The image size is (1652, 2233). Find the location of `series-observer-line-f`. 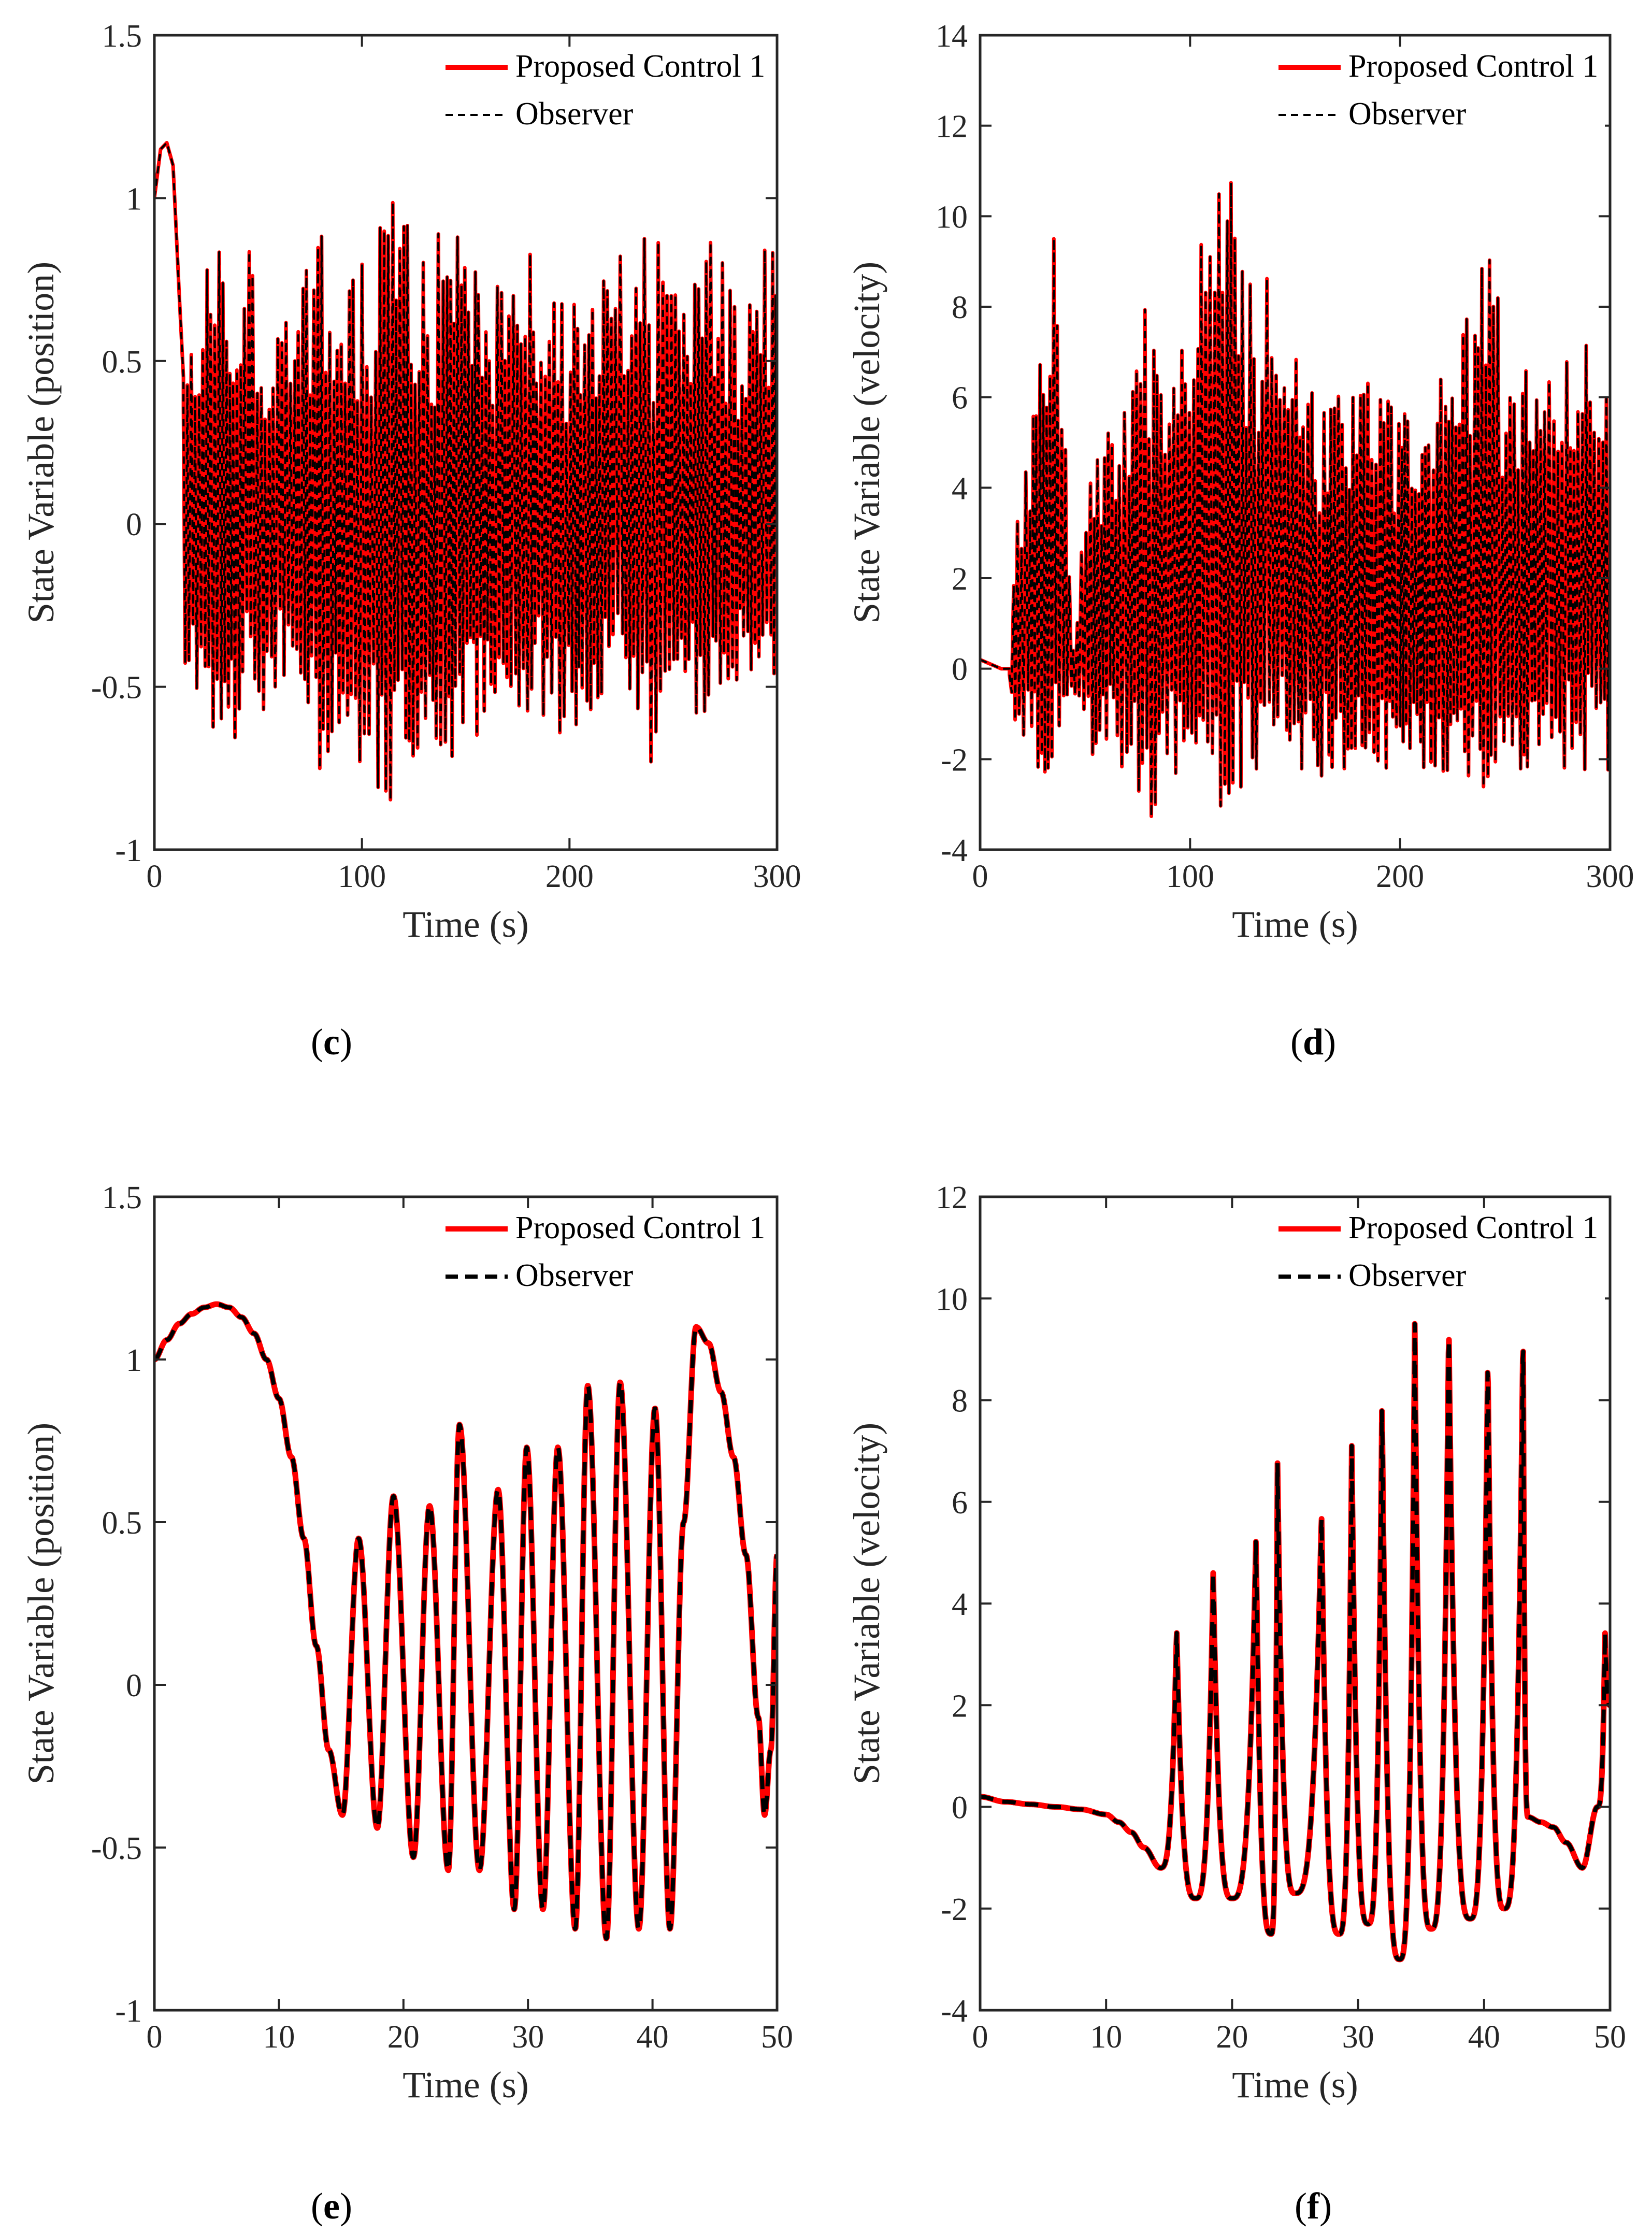

series-observer-line-f is located at coordinates (1295, 1642).